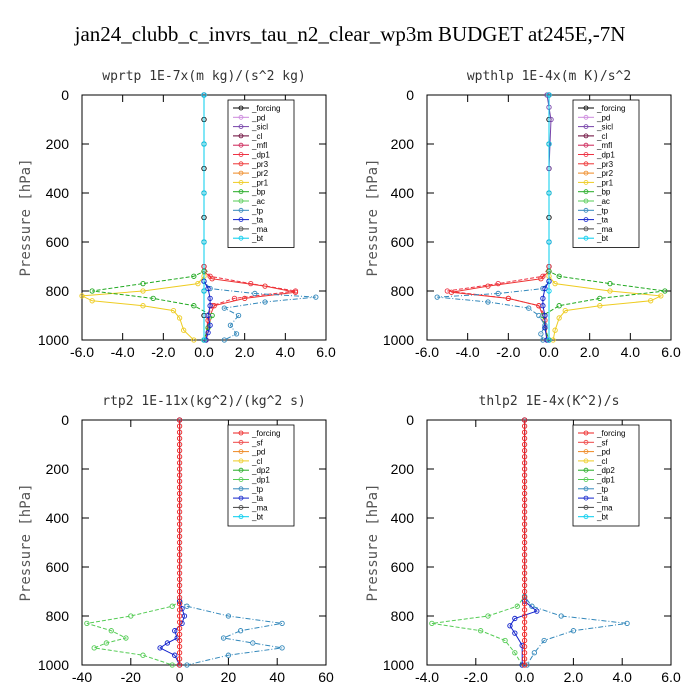 The height and width of the screenshot is (700, 700). What do you see at coordinates (576, 543) in the screenshot?
I see `series-line-tp` at bounding box center [576, 543].